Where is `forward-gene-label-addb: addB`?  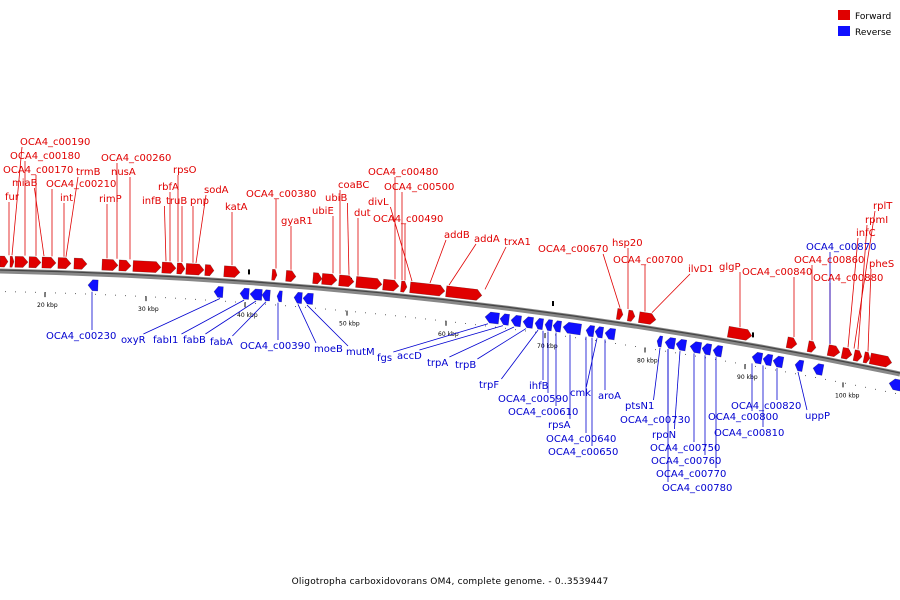 forward-gene-label-addb: addB is located at coordinates (457, 235).